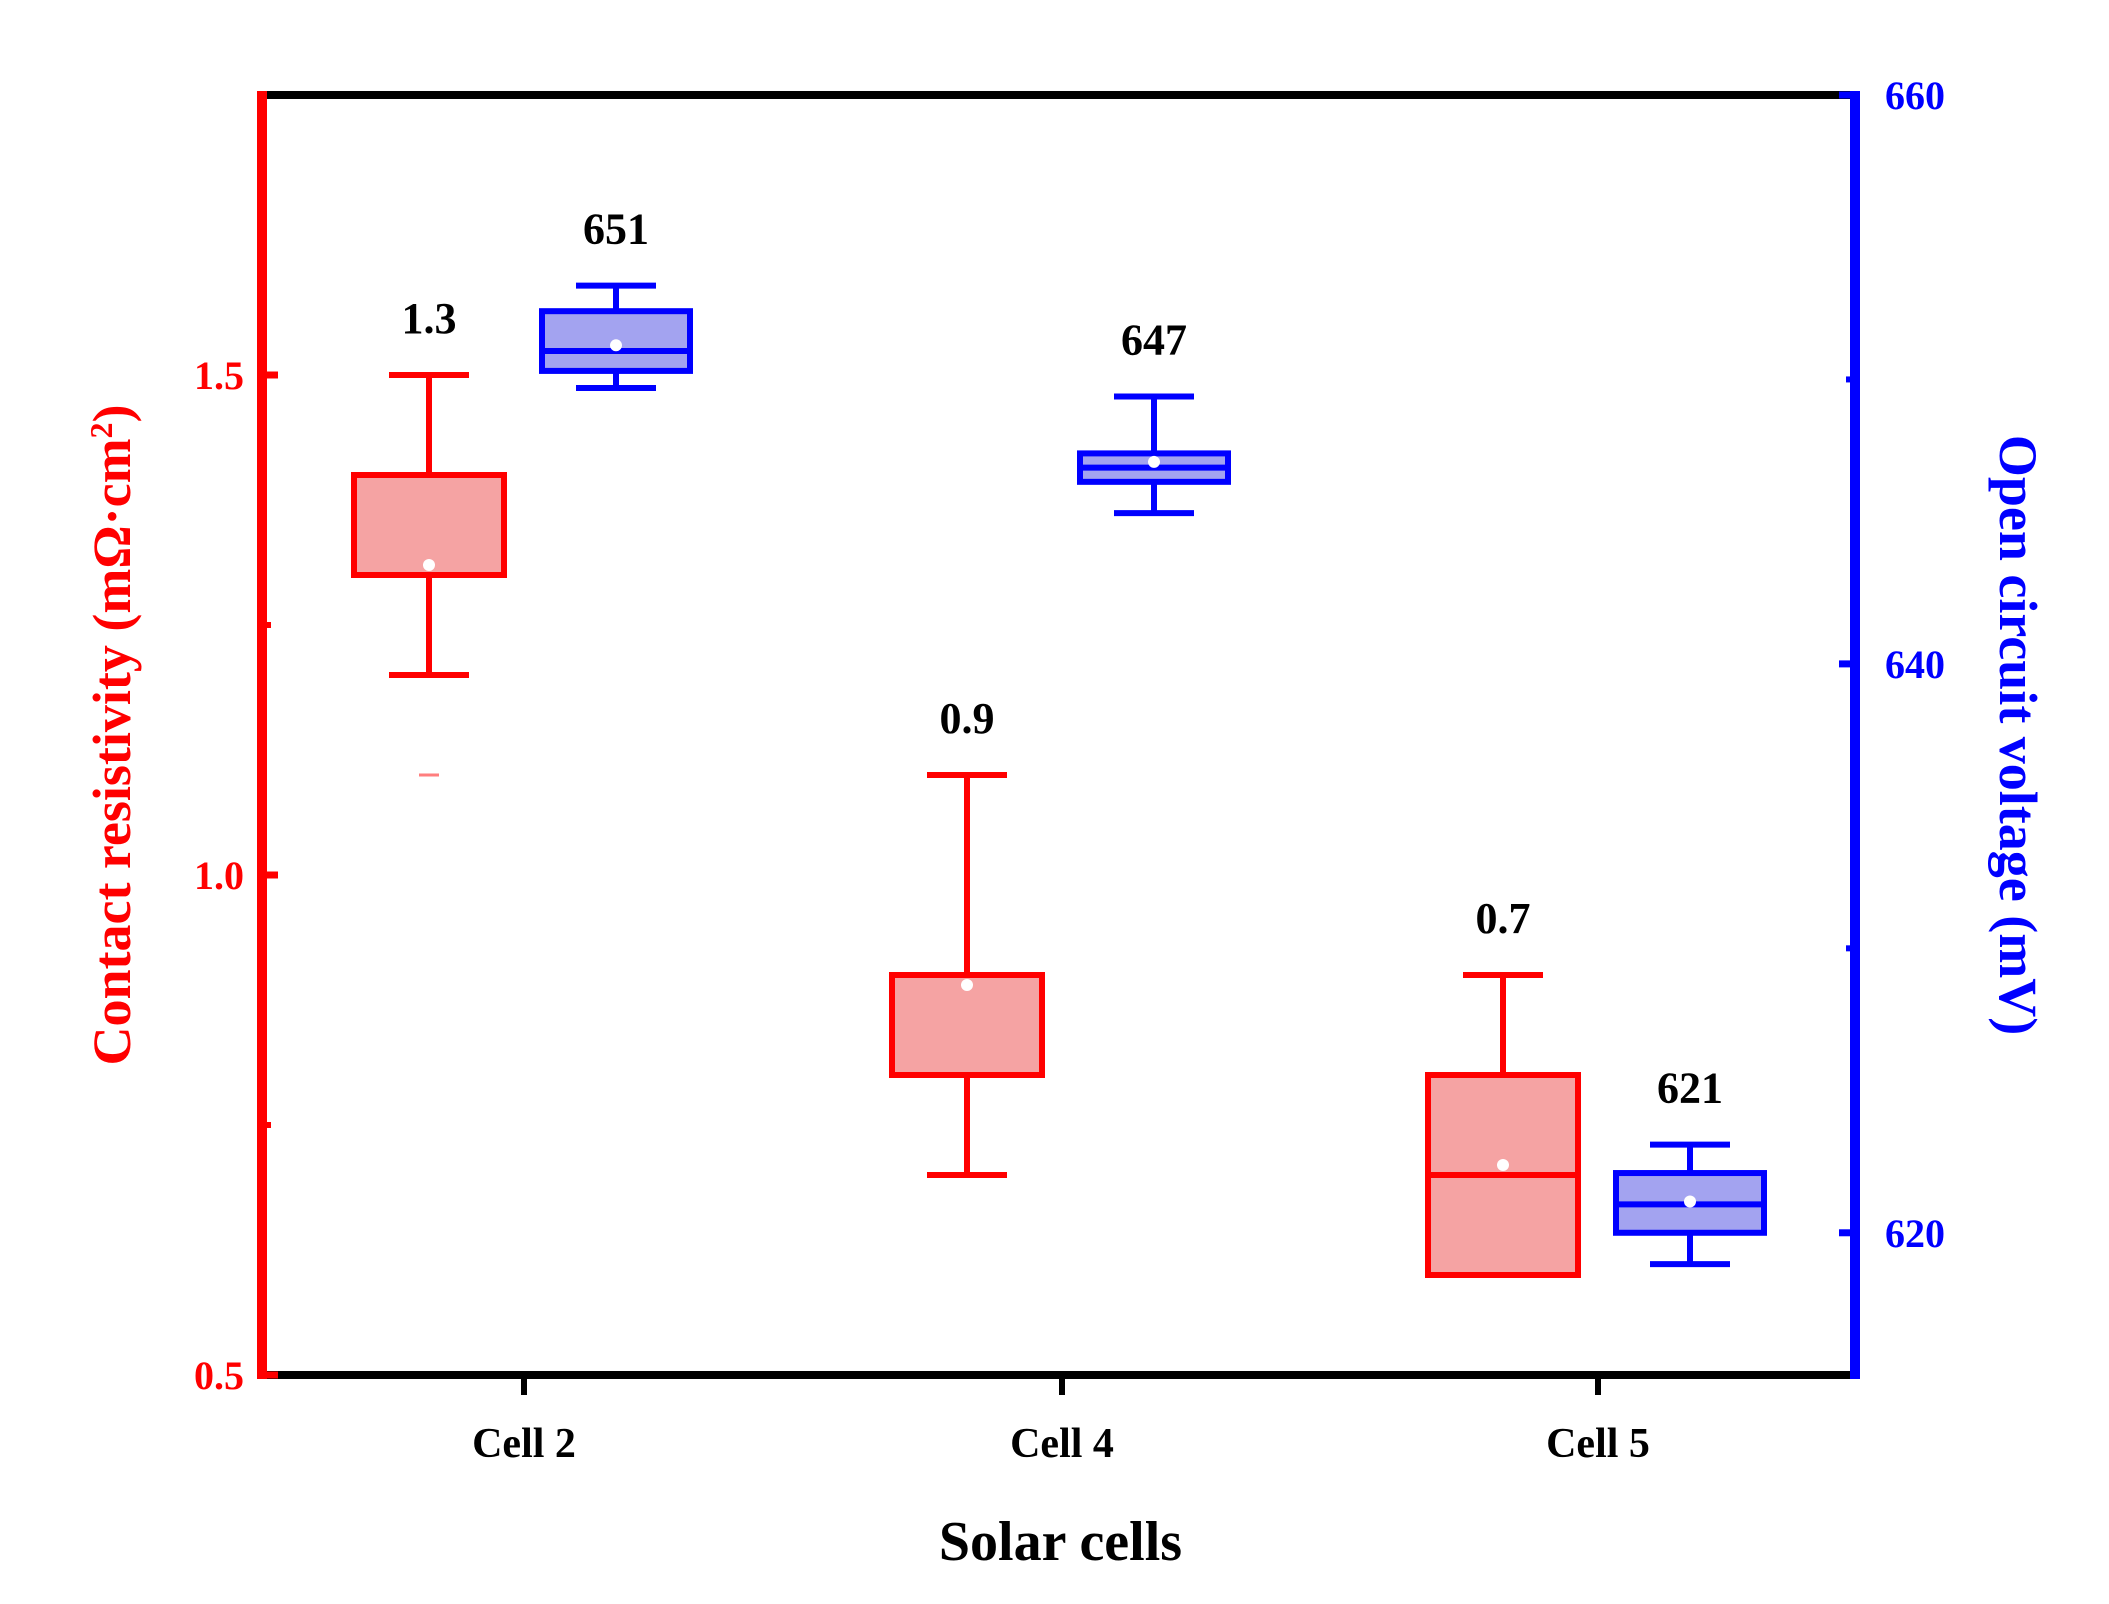 This screenshot has width=2109, height=1604. I want to click on left-y-axis-title: Contact resistivity (mΩ·cm2), so click(112, 734).